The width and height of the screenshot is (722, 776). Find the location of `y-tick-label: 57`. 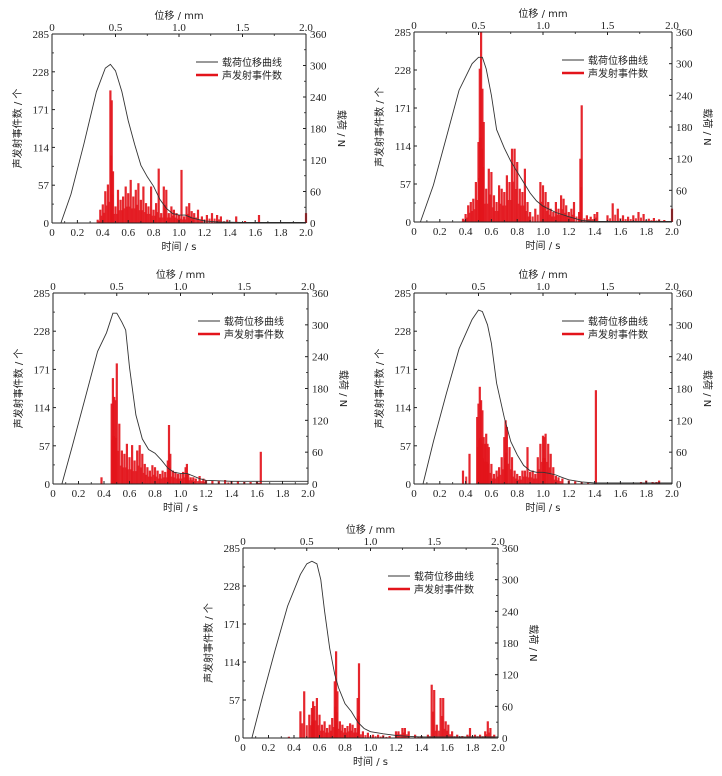

y-tick-label: 57 is located at coordinates (406, 447).